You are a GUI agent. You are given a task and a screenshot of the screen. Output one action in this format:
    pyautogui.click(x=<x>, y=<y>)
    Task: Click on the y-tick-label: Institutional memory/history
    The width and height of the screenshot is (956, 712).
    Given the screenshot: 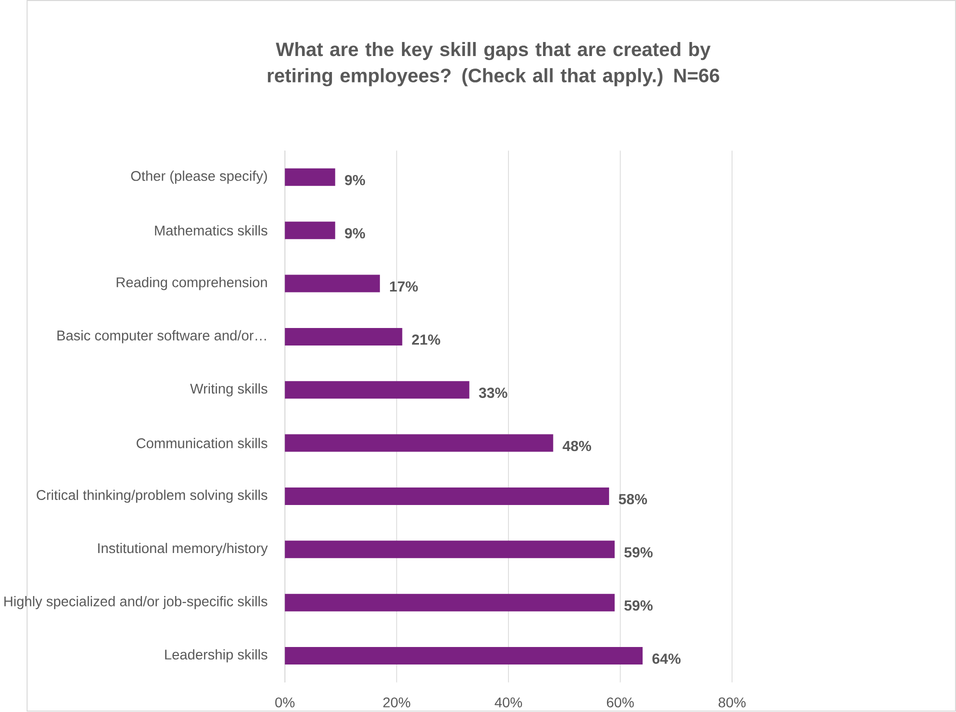 What is the action you would take?
    pyautogui.click(x=183, y=549)
    